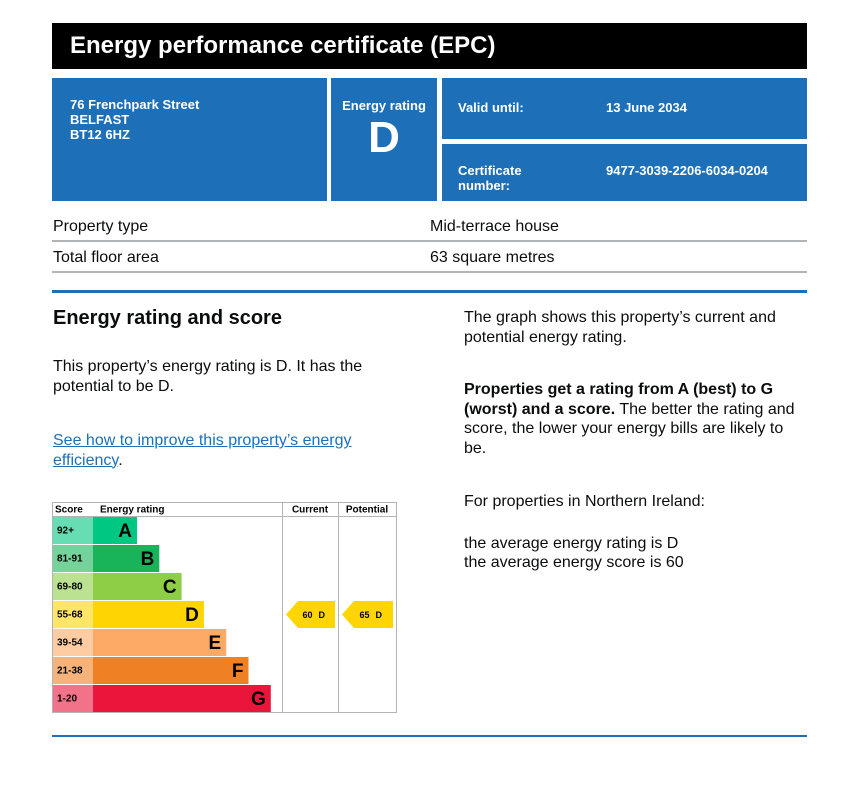 Image resolution: width=849 pixels, height=789 pixels. I want to click on valid-value: 13 June 2034, so click(646, 107).